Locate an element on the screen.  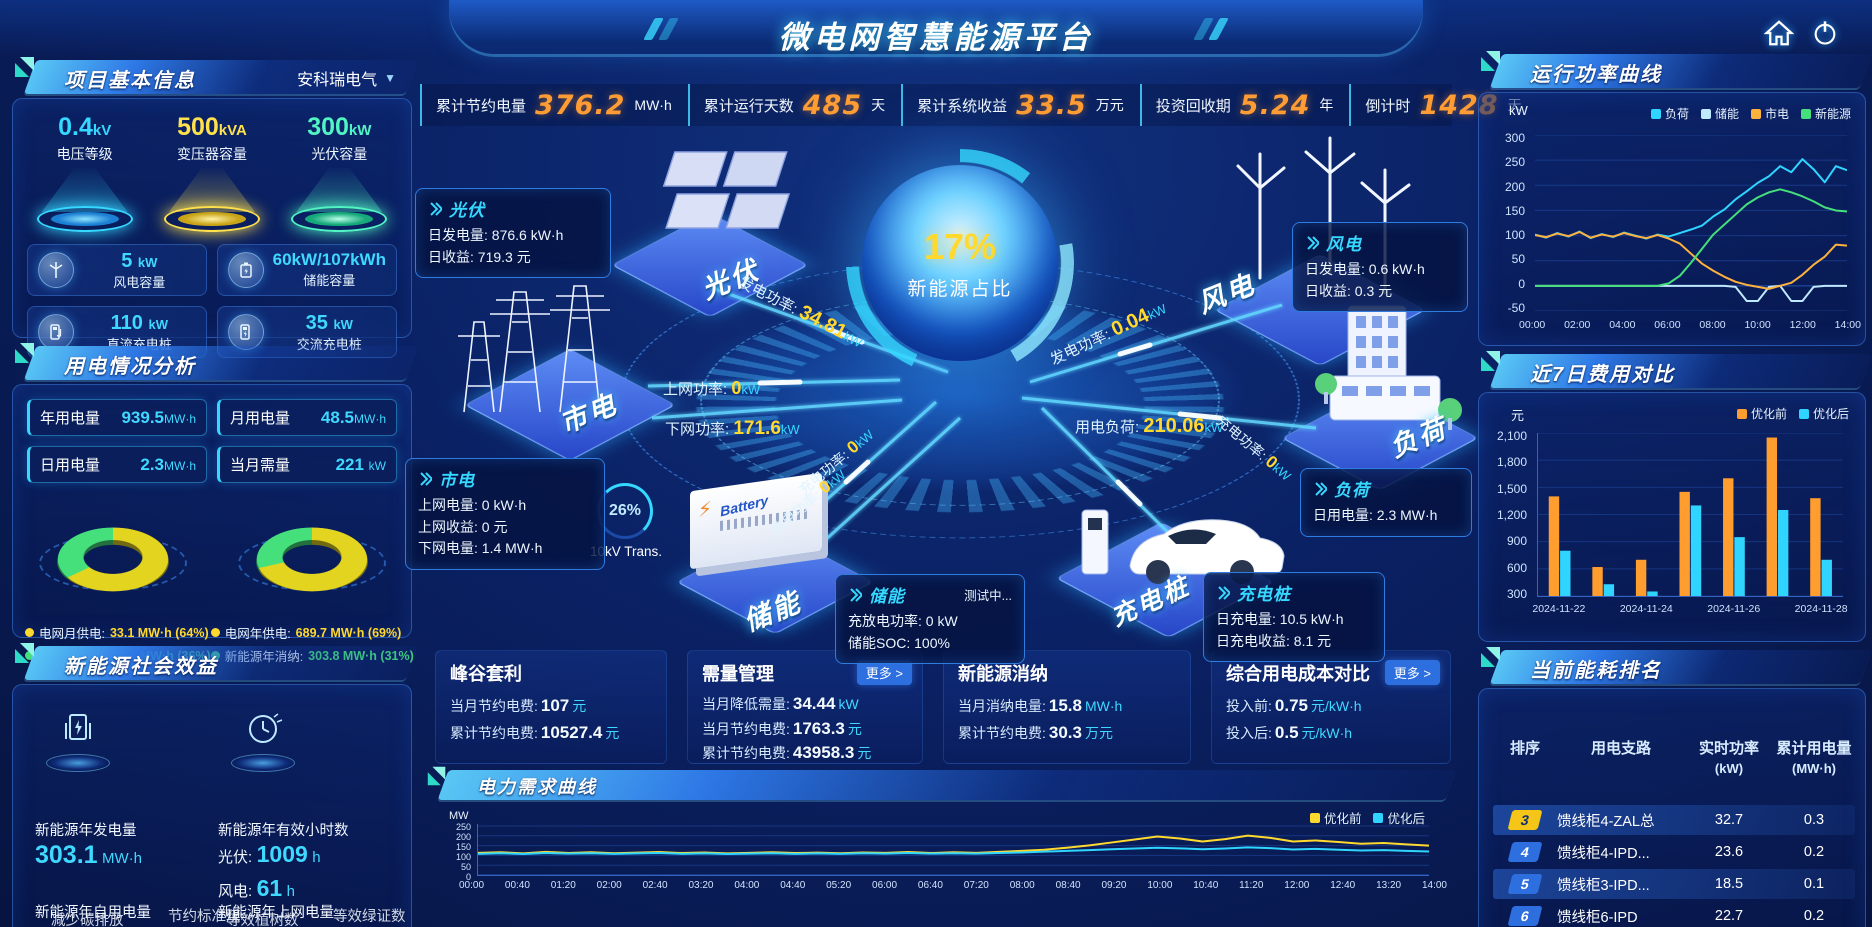
benefit-selfuse-label: 新能源年自用电量 is located at coordinates (93, 913).